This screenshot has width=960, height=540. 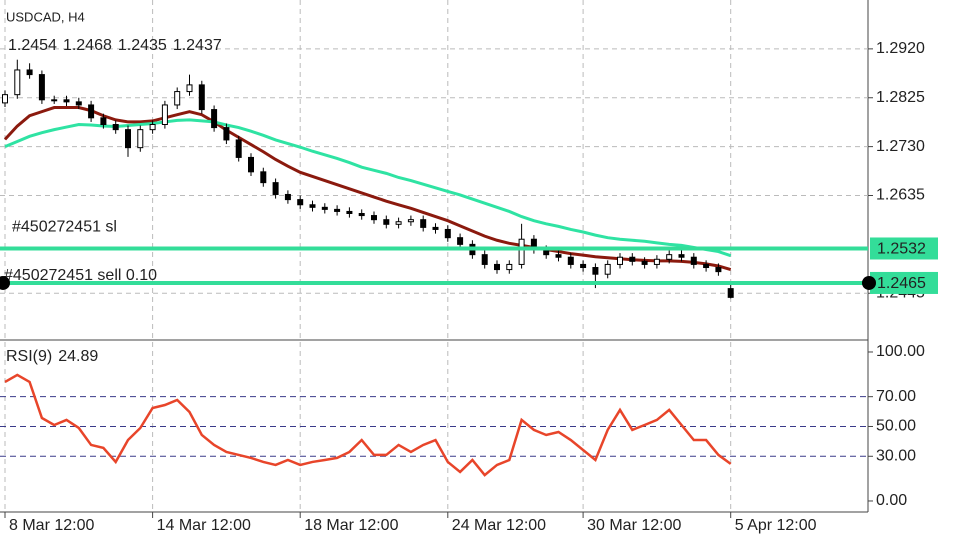 What do you see at coordinates (634, 525) in the screenshot?
I see `x-tick-label: 30 Mar 12:00` at bounding box center [634, 525].